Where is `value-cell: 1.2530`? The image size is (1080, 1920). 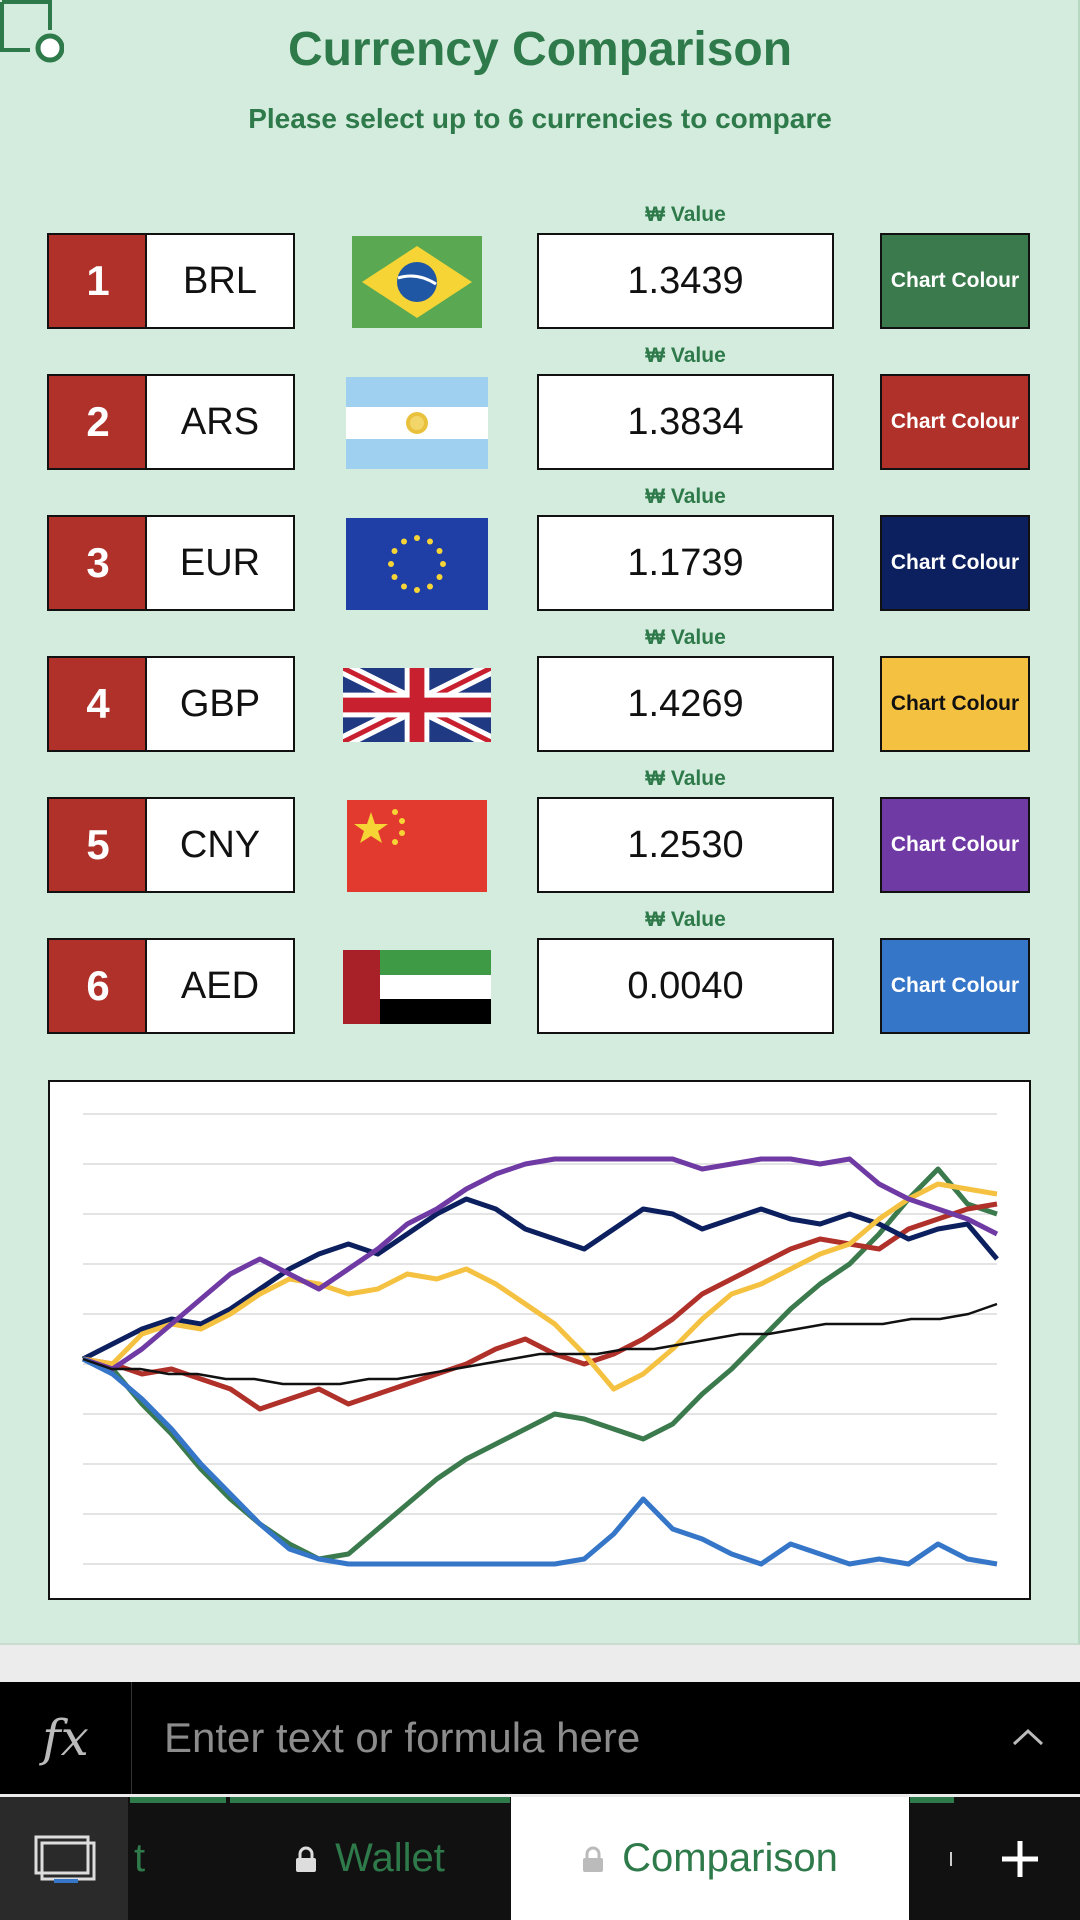
value-cell: 1.2530 is located at coordinates (685, 845).